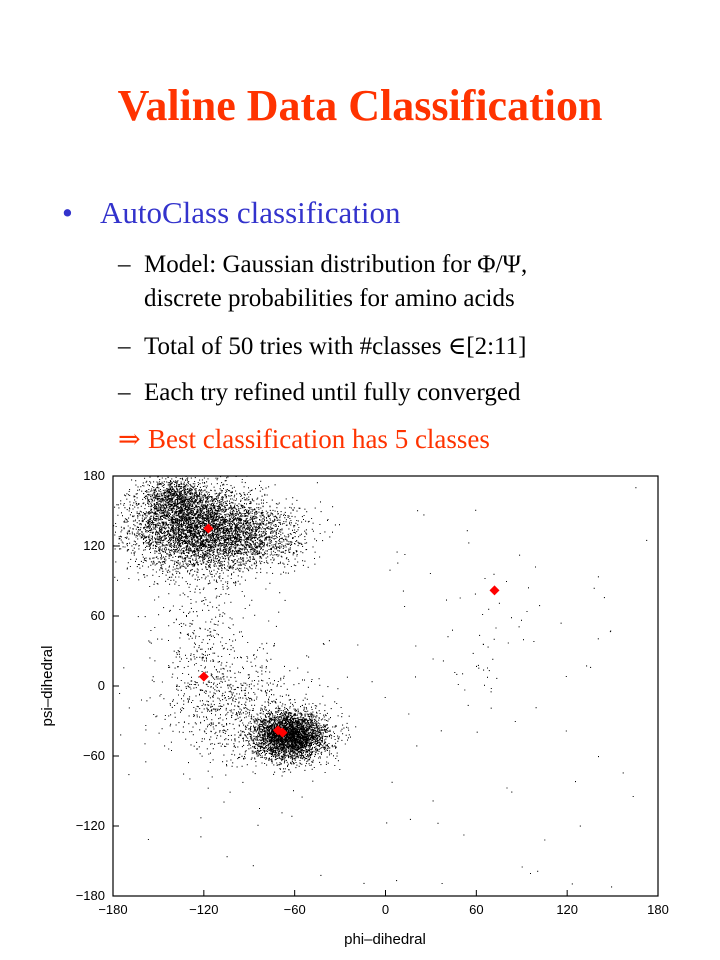  I want to click on x-tick-label: 180, so click(658, 909).